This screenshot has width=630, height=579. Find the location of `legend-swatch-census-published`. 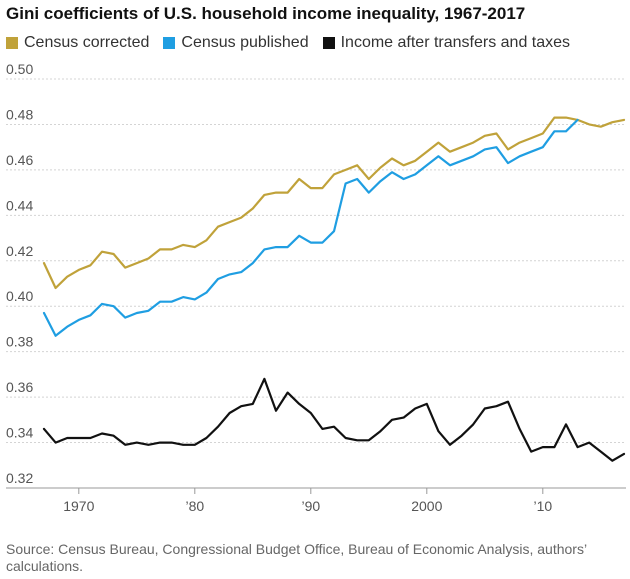

legend-swatch-census-published is located at coordinates (169, 43).